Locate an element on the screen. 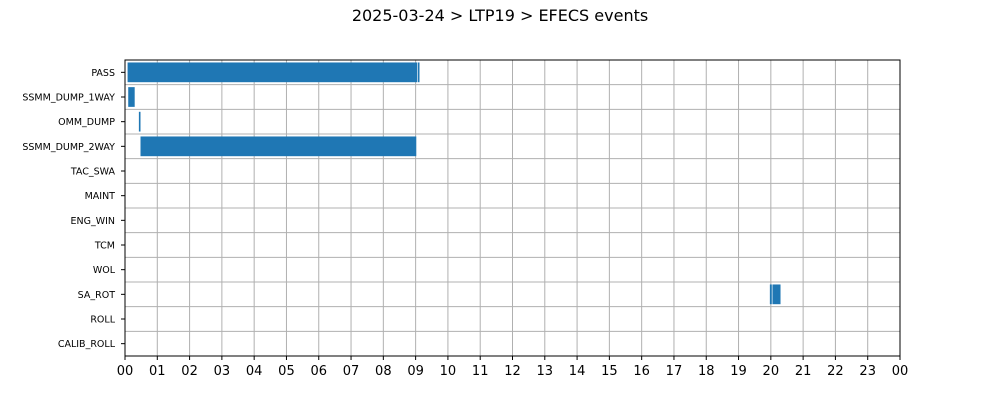 The width and height of the screenshot is (1000, 400). x-tick-label: 15 is located at coordinates (609, 371).